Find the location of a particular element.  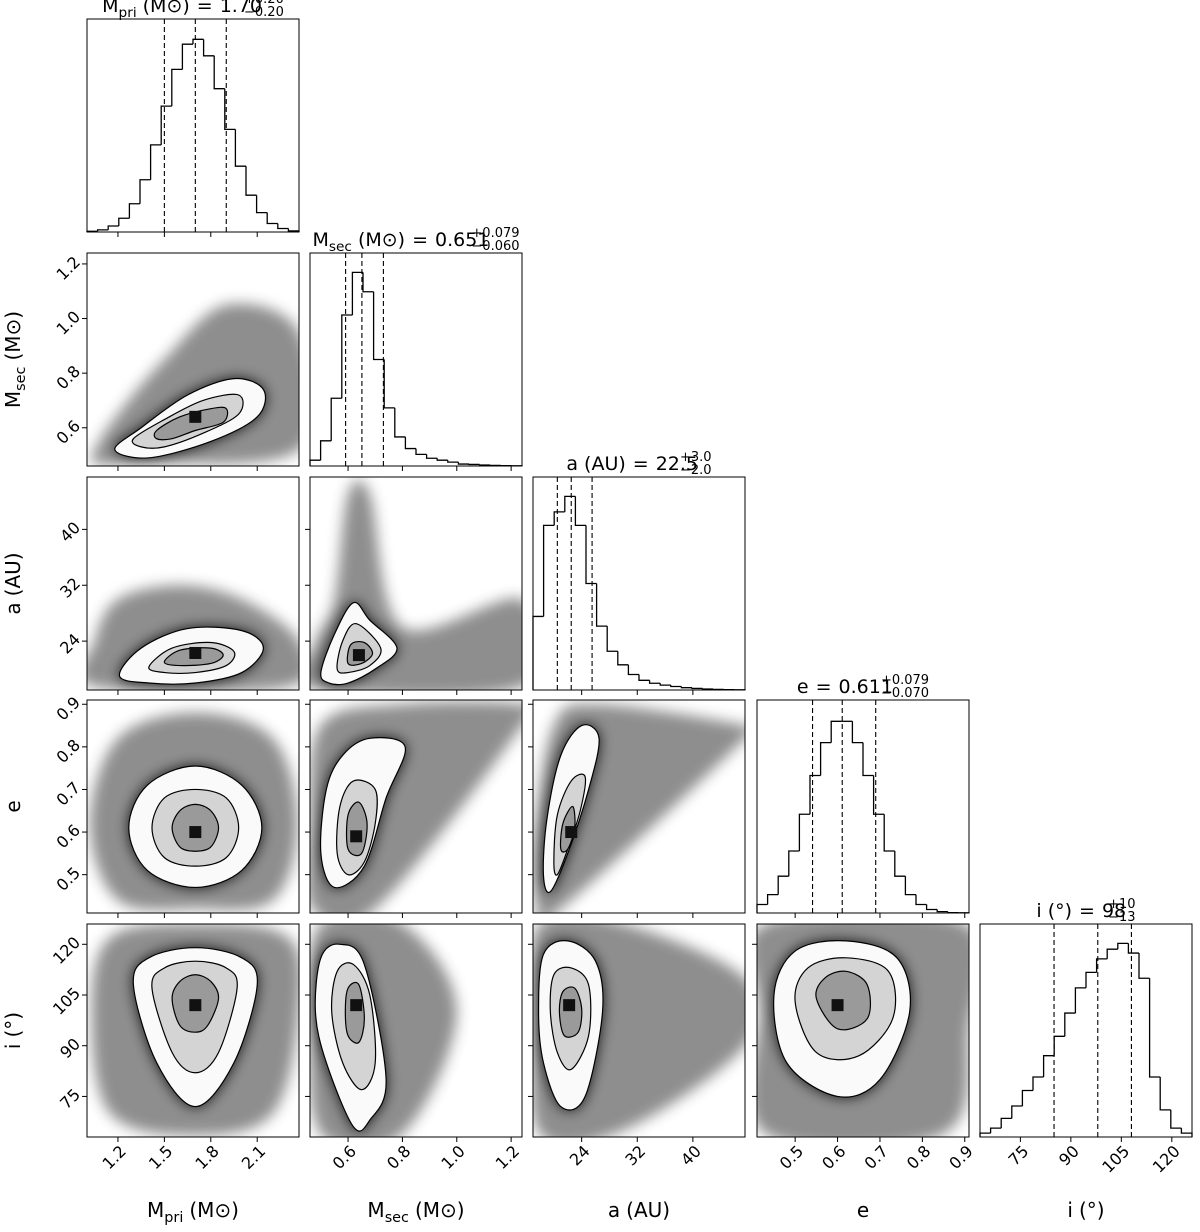

x-tick-label: 105 is located at coordinates (1115, 1159).